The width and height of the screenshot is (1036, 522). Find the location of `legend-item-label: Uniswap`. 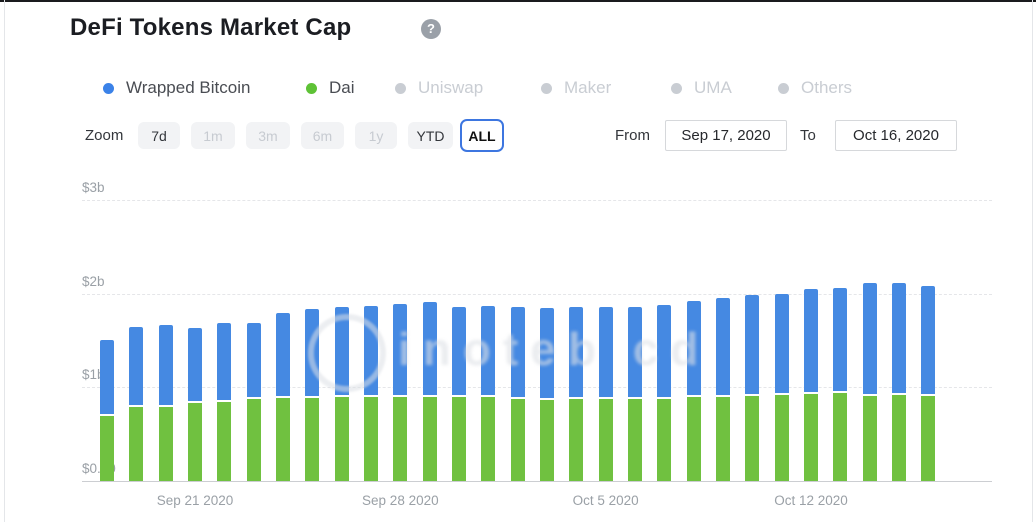

legend-item-label: Uniswap is located at coordinates (451, 87).